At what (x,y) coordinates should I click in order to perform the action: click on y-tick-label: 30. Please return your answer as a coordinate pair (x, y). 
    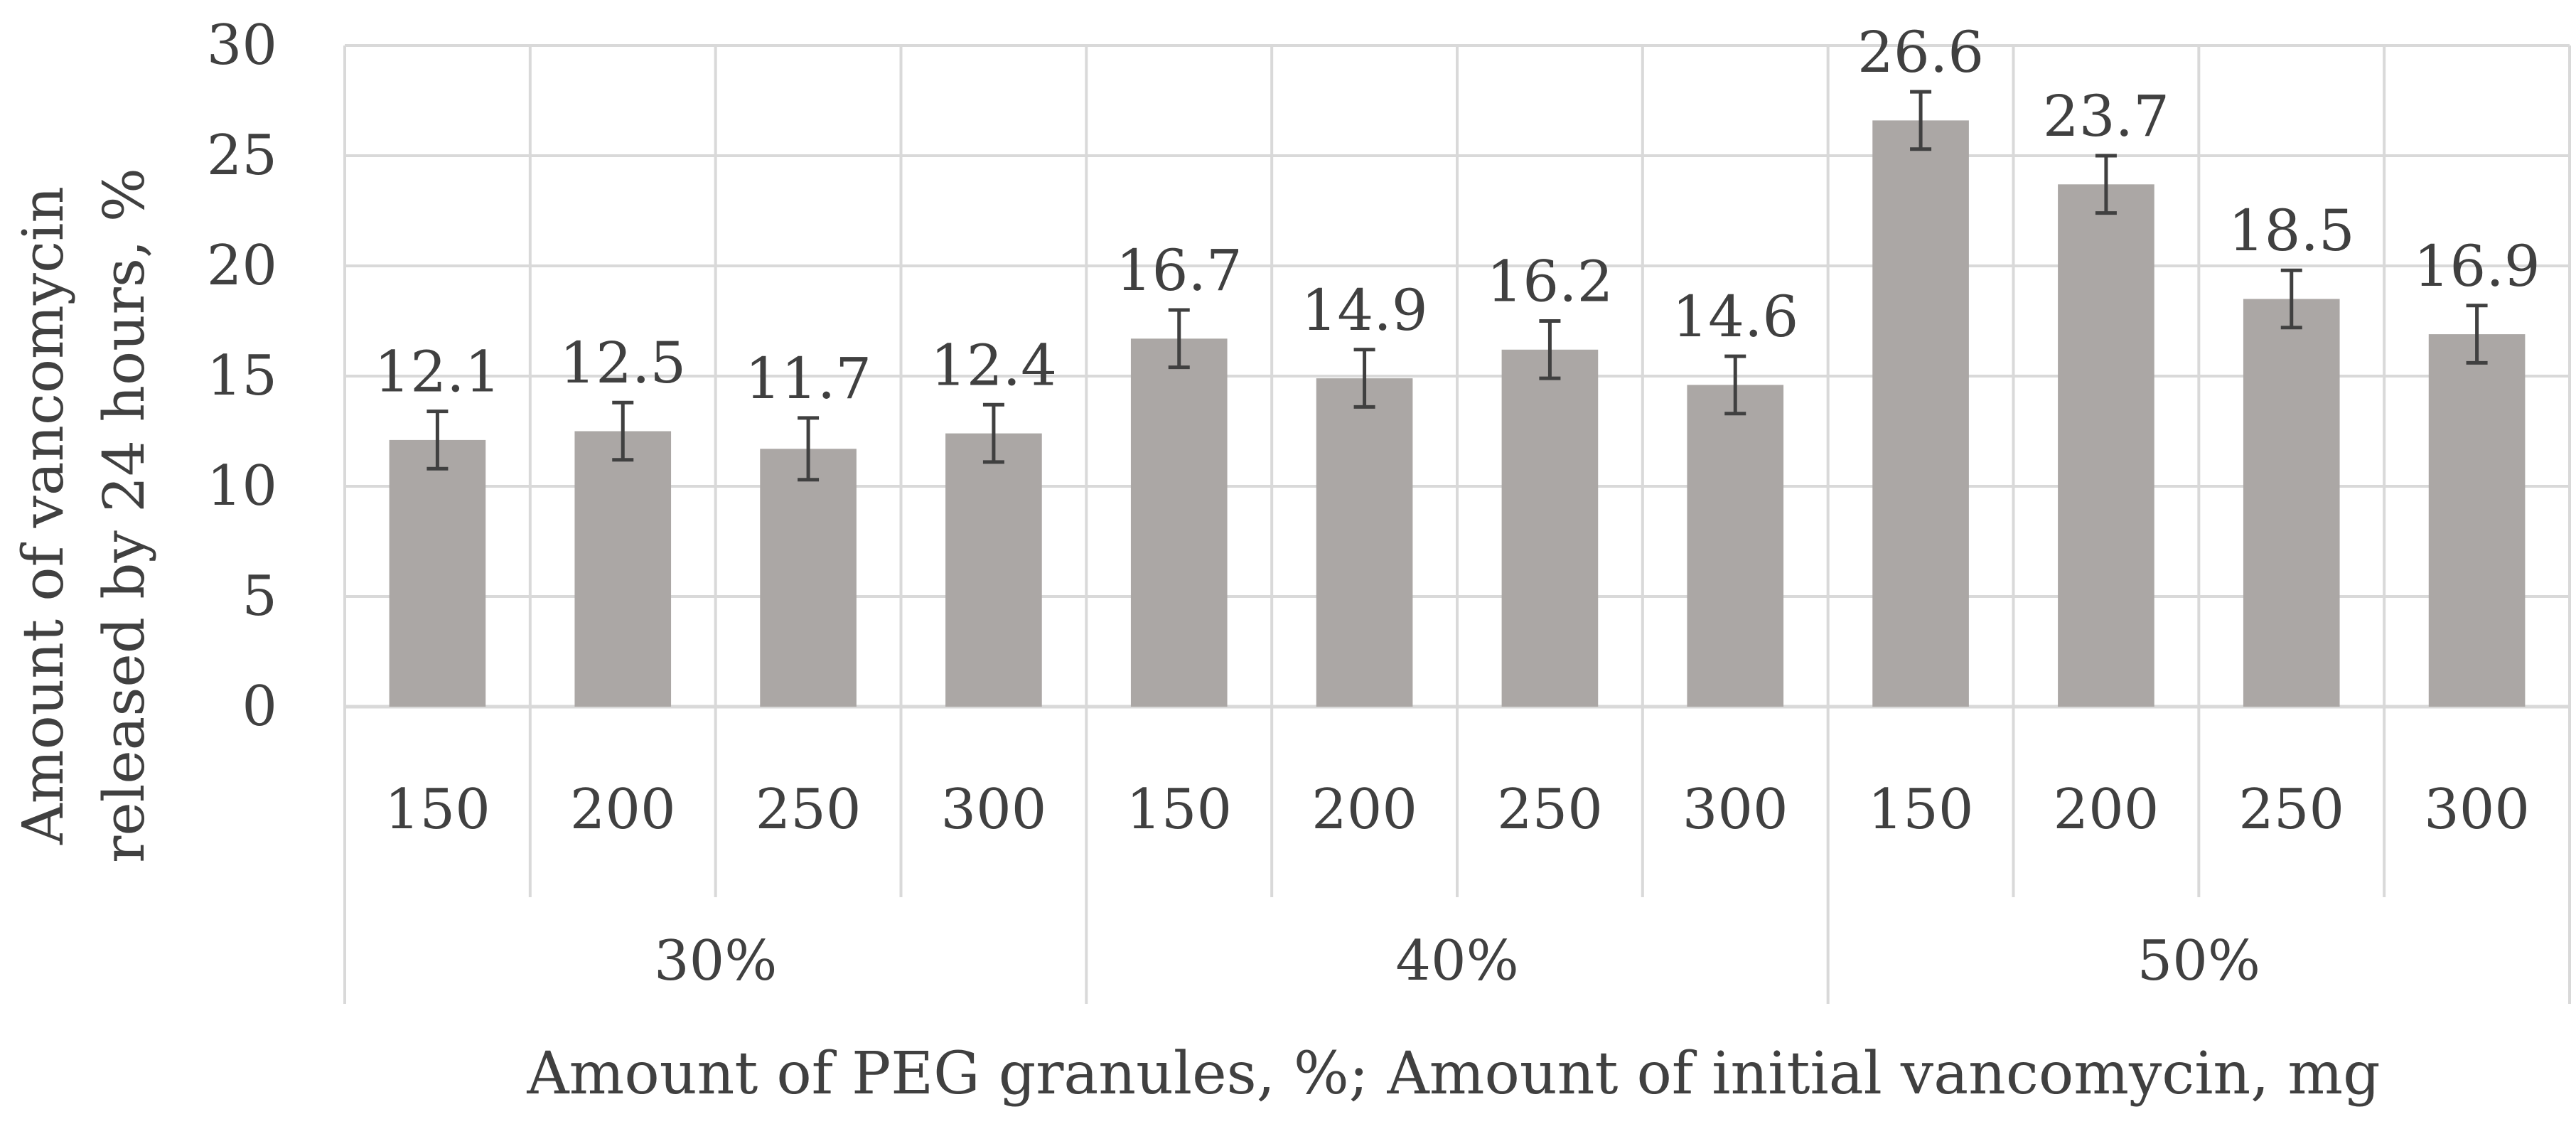
    Looking at the image, I should click on (242, 45).